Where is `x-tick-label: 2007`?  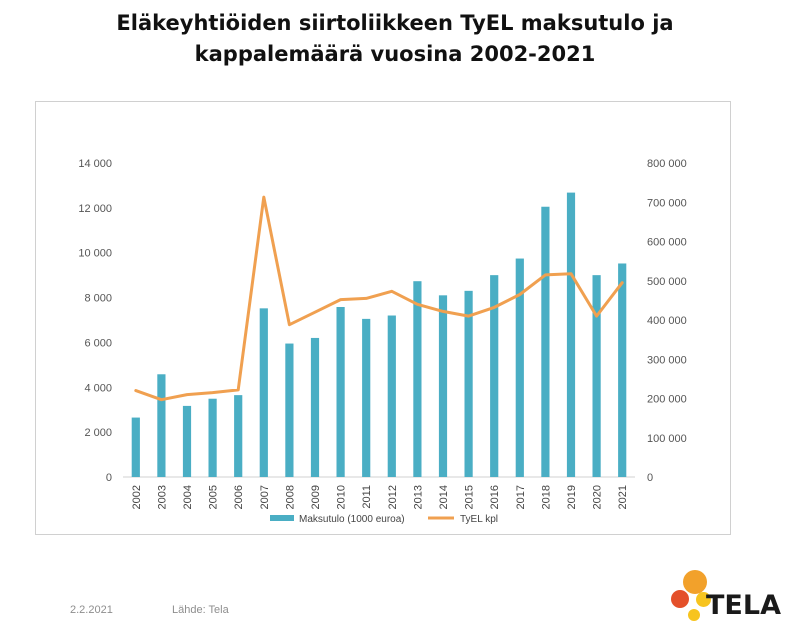
x-tick-label: 2007 is located at coordinates (265, 497).